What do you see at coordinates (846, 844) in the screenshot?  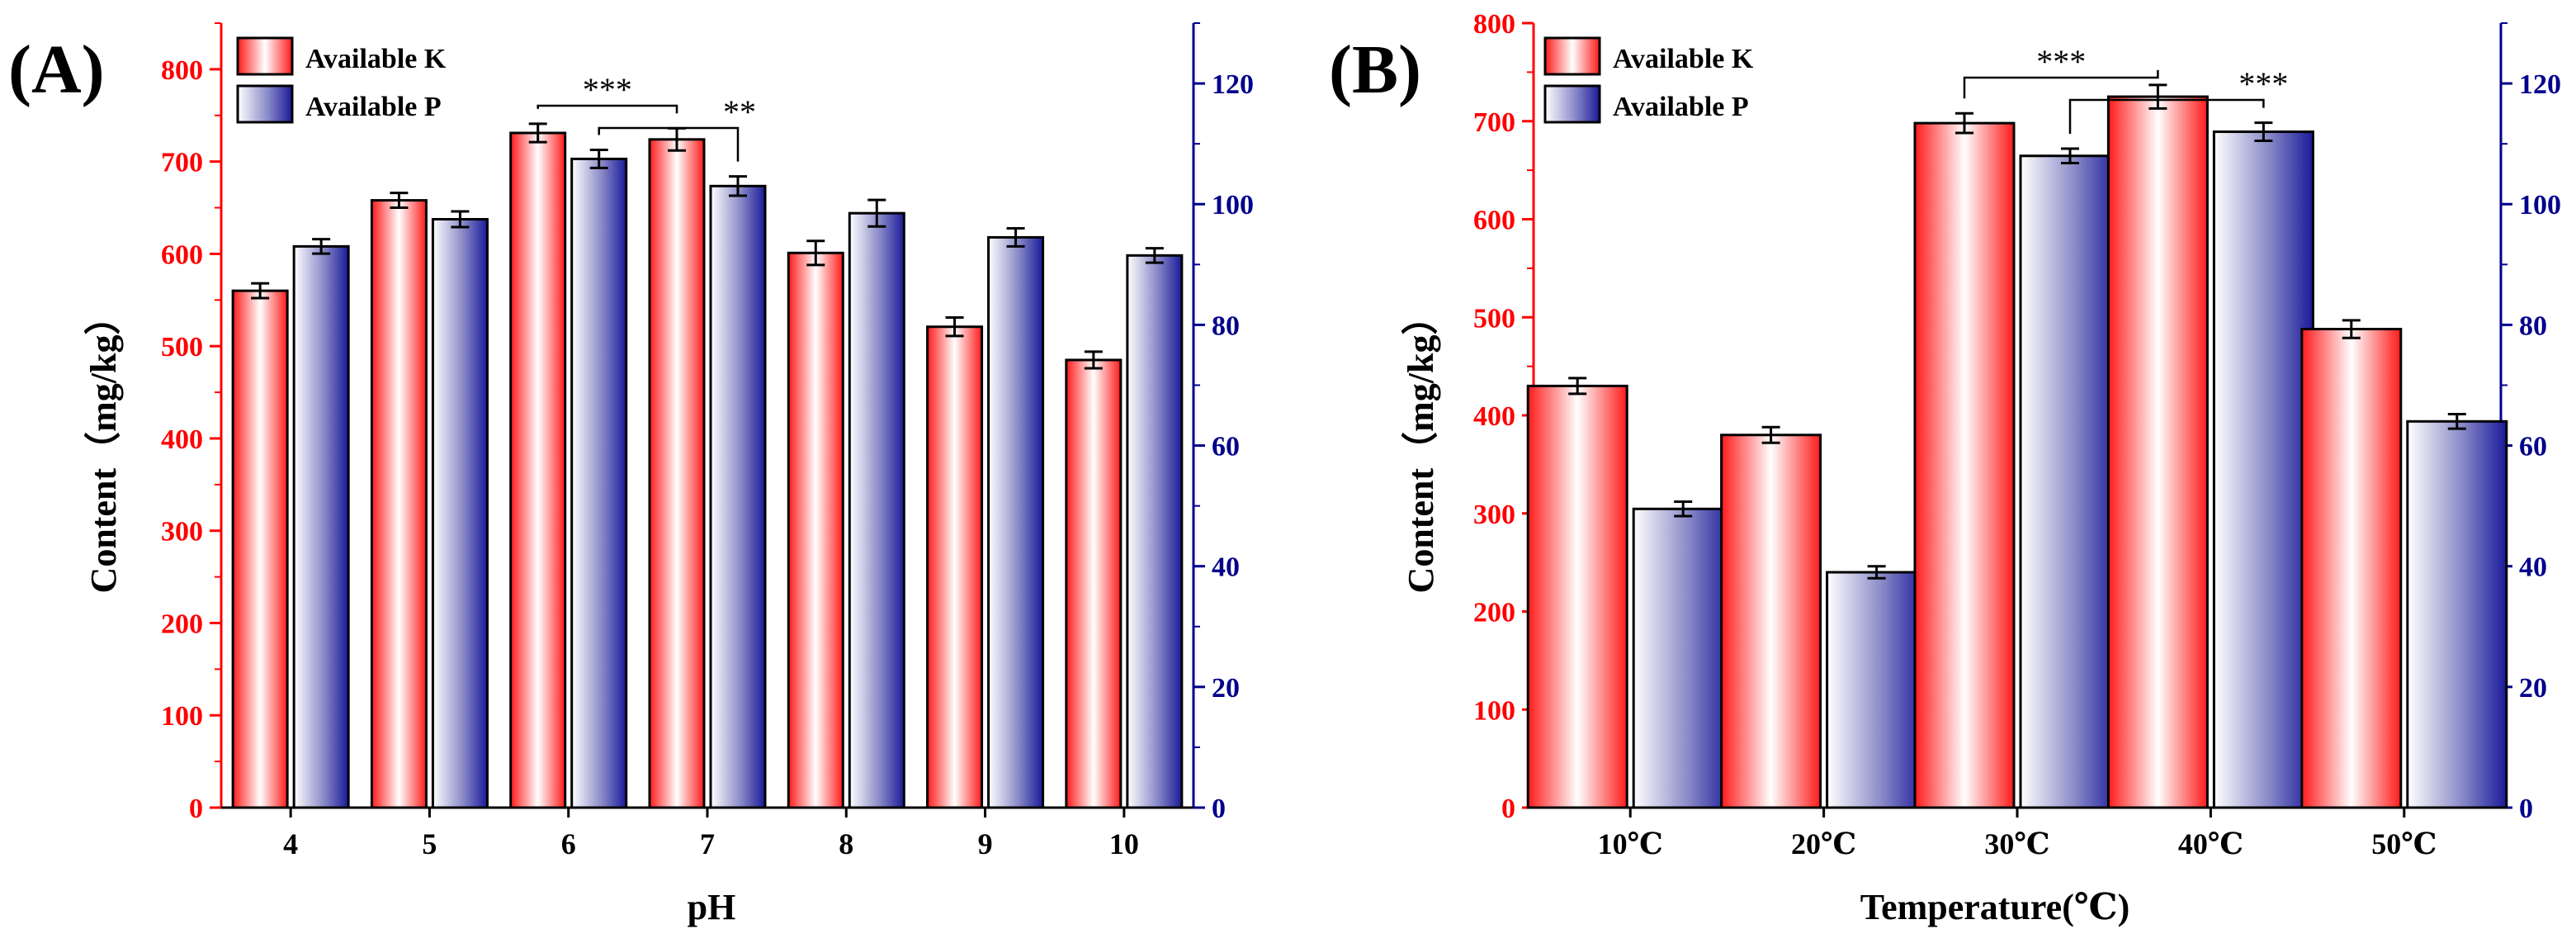 I see `x-tick-label: 8` at bounding box center [846, 844].